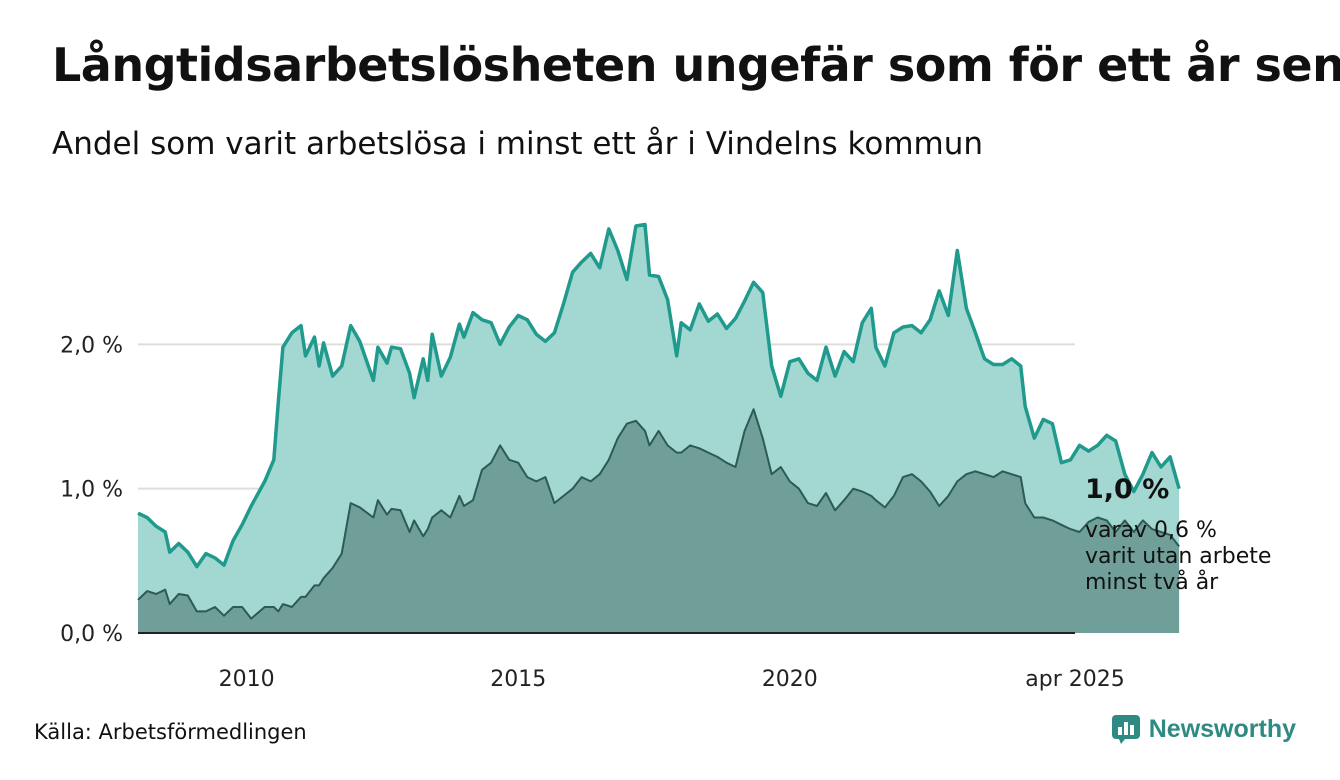 The height and width of the screenshot is (780, 1340). What do you see at coordinates (790, 679) in the screenshot?
I see `x-tick-label: 2020` at bounding box center [790, 679].